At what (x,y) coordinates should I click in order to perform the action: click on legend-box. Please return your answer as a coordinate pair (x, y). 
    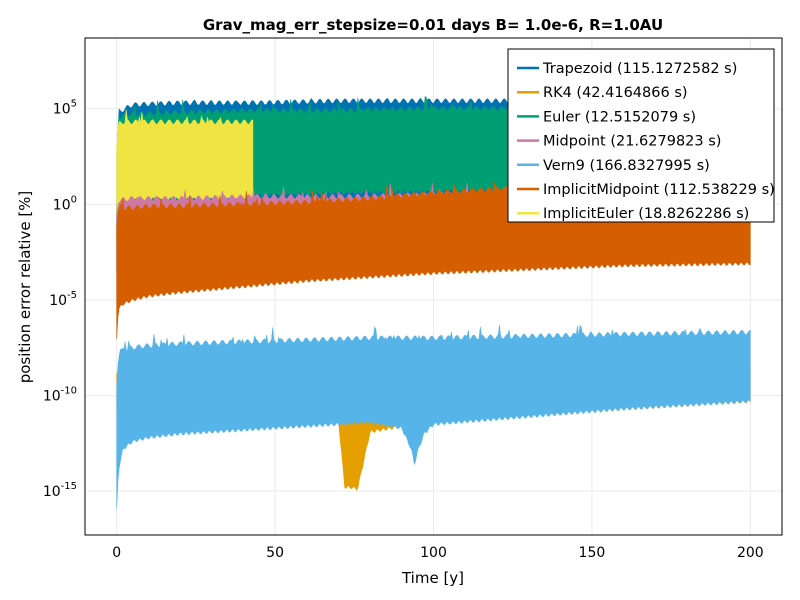
    Looking at the image, I should click on (641, 135).